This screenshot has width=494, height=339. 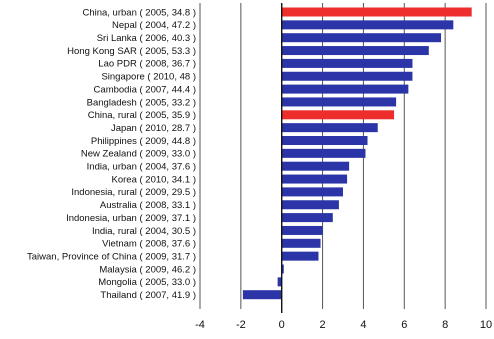 What do you see at coordinates (141, 167) in the screenshot?
I see `category-label: India, urban ( 2004, 37.6 )` at bounding box center [141, 167].